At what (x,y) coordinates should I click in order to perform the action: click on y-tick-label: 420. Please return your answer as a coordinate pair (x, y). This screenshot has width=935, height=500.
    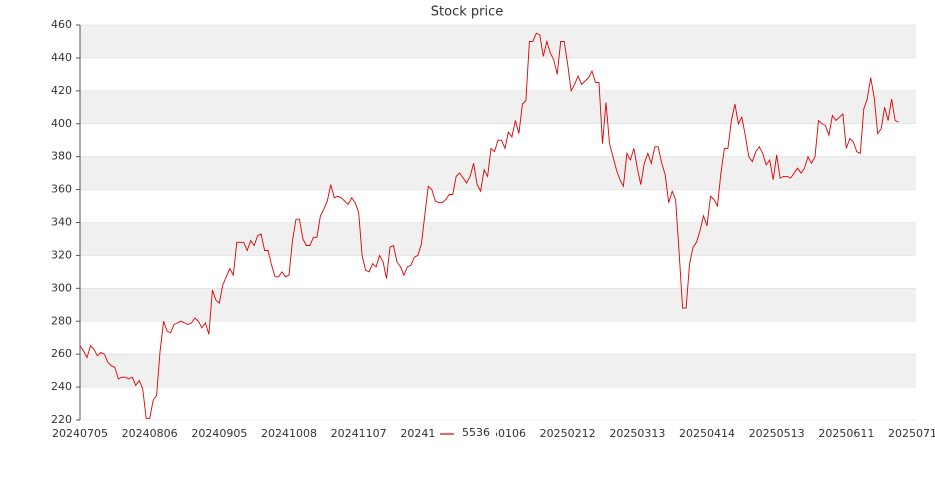
    Looking at the image, I should click on (61, 90).